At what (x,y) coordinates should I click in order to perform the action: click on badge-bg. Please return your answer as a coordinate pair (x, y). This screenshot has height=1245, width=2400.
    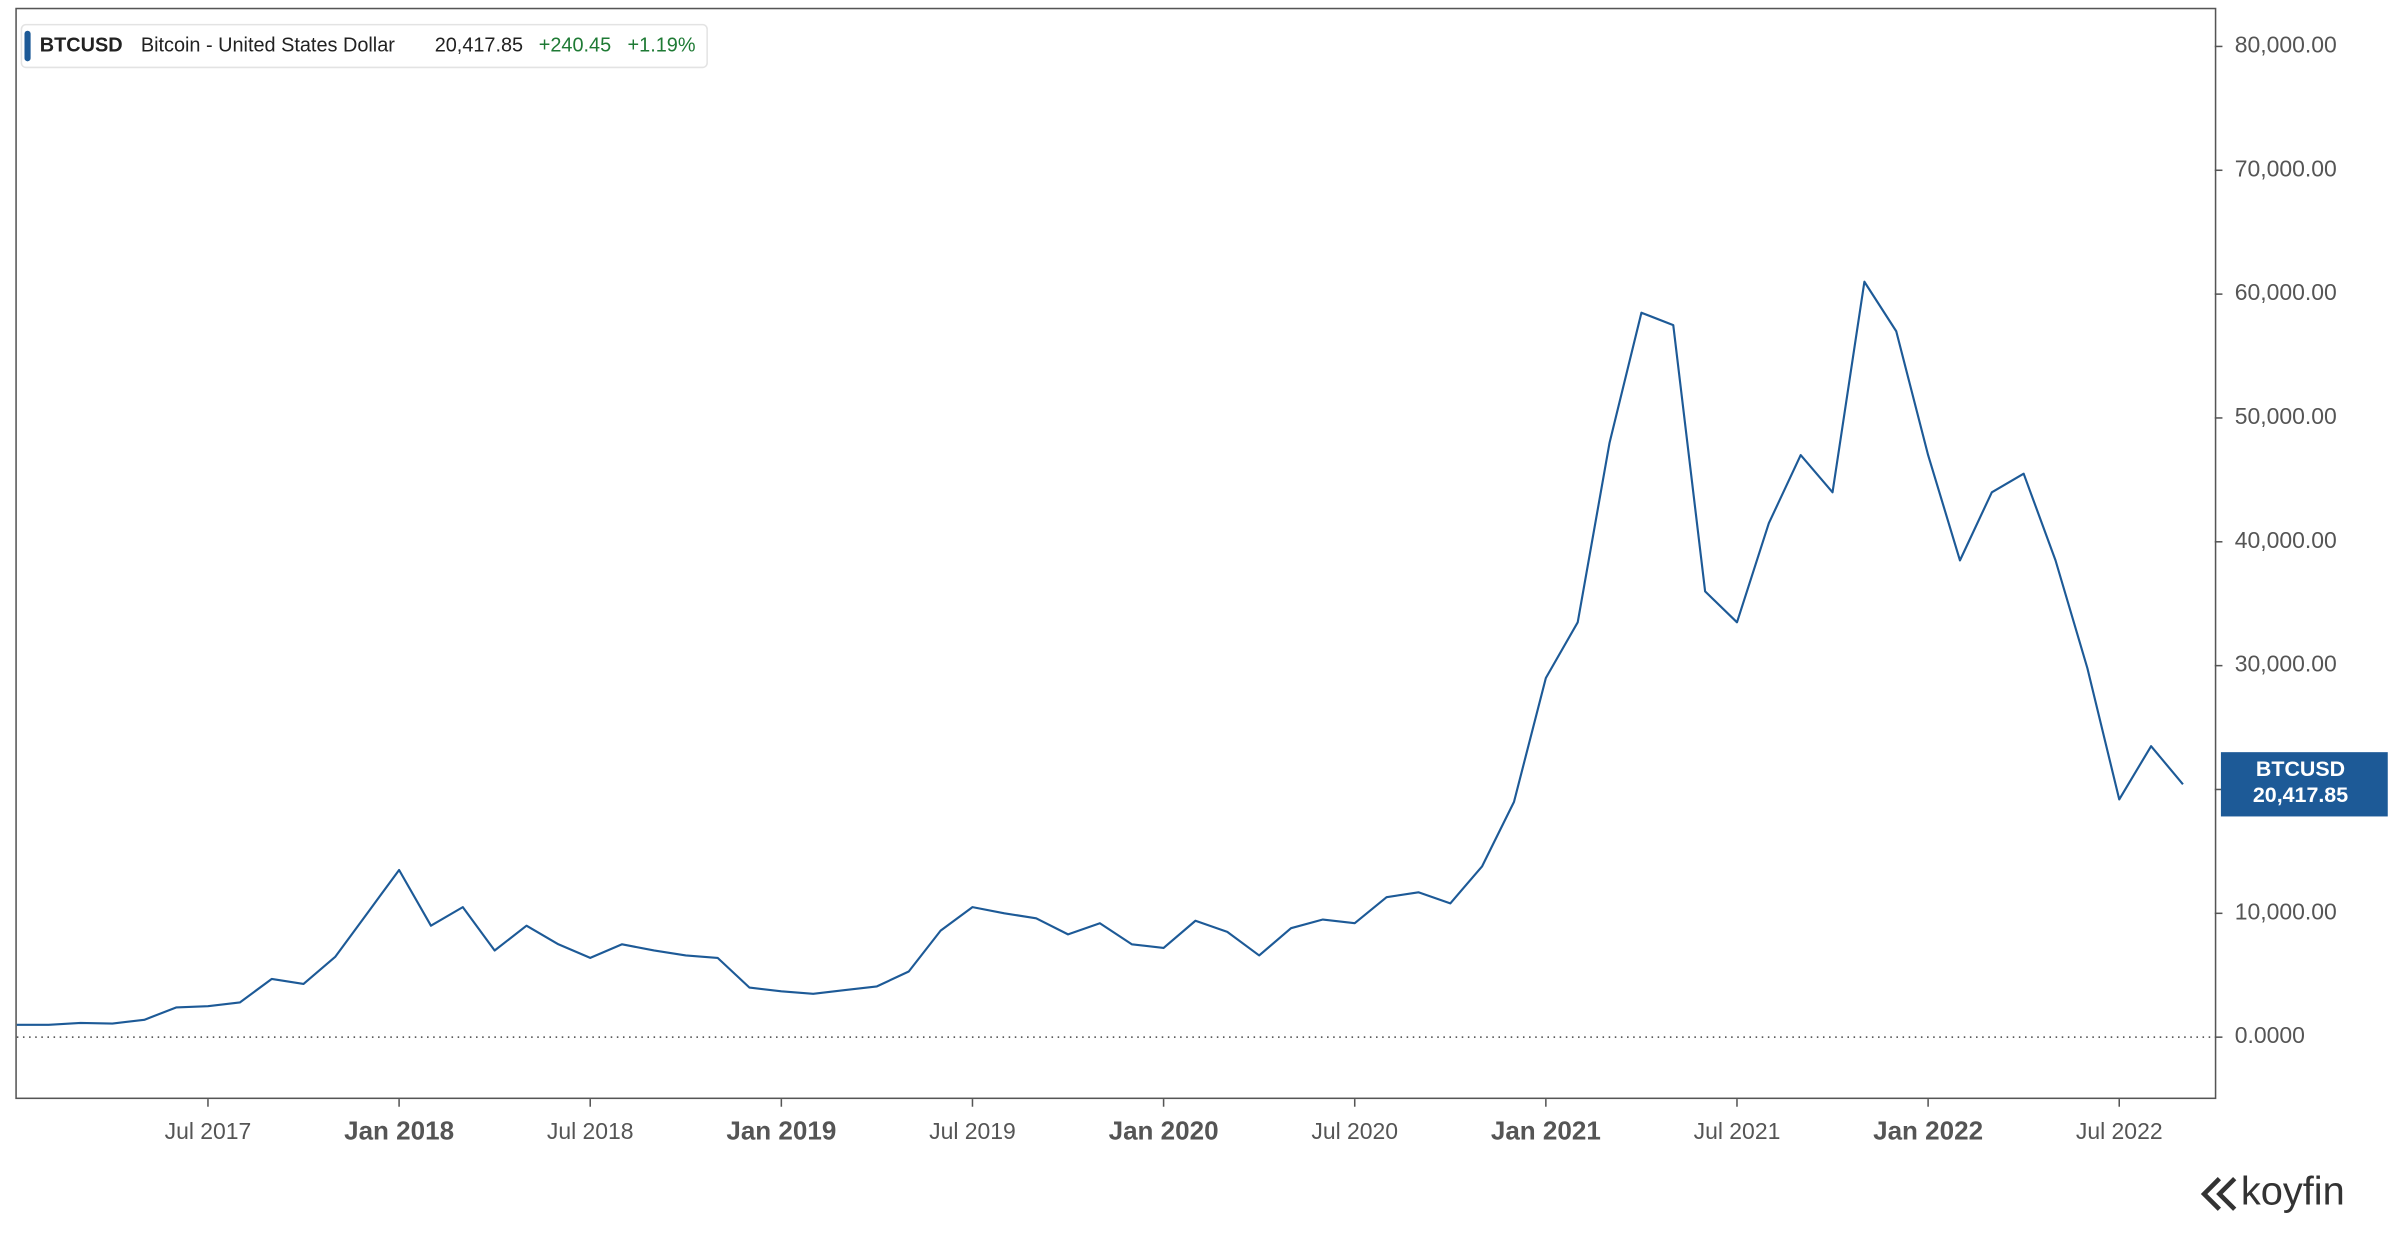
    Looking at the image, I should click on (2304, 784).